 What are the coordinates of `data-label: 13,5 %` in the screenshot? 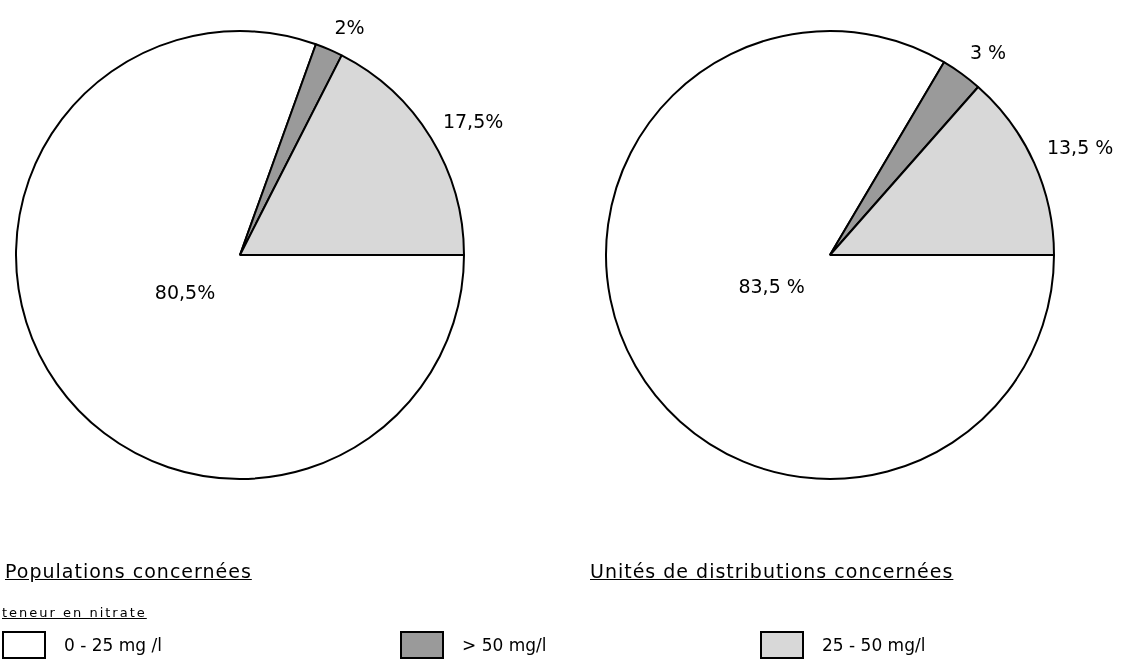 It's located at (1080, 147).